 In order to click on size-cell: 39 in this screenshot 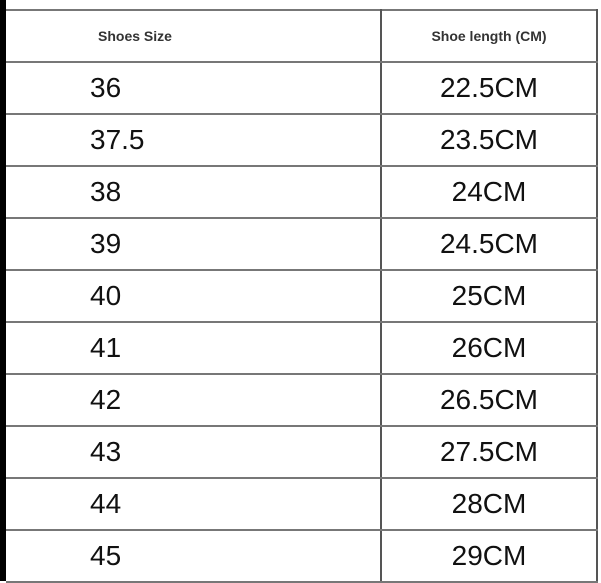, I will do `click(194, 244)`.